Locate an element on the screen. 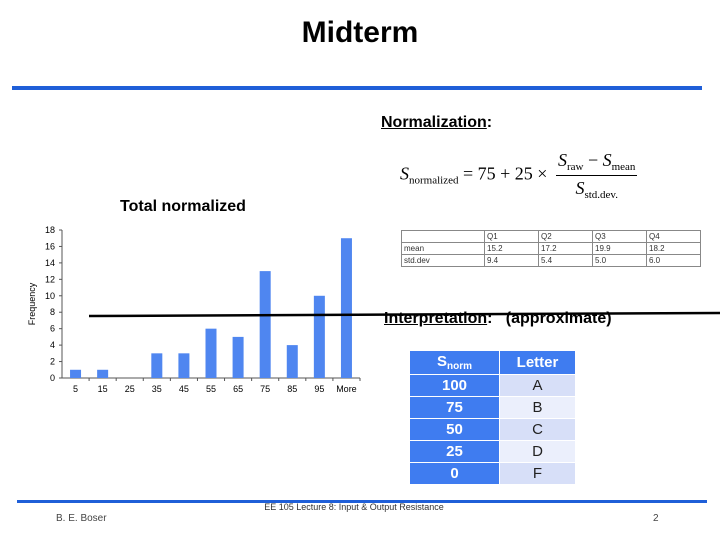 This screenshot has width=720, height=540. grade-row: 0 F is located at coordinates (492, 473).